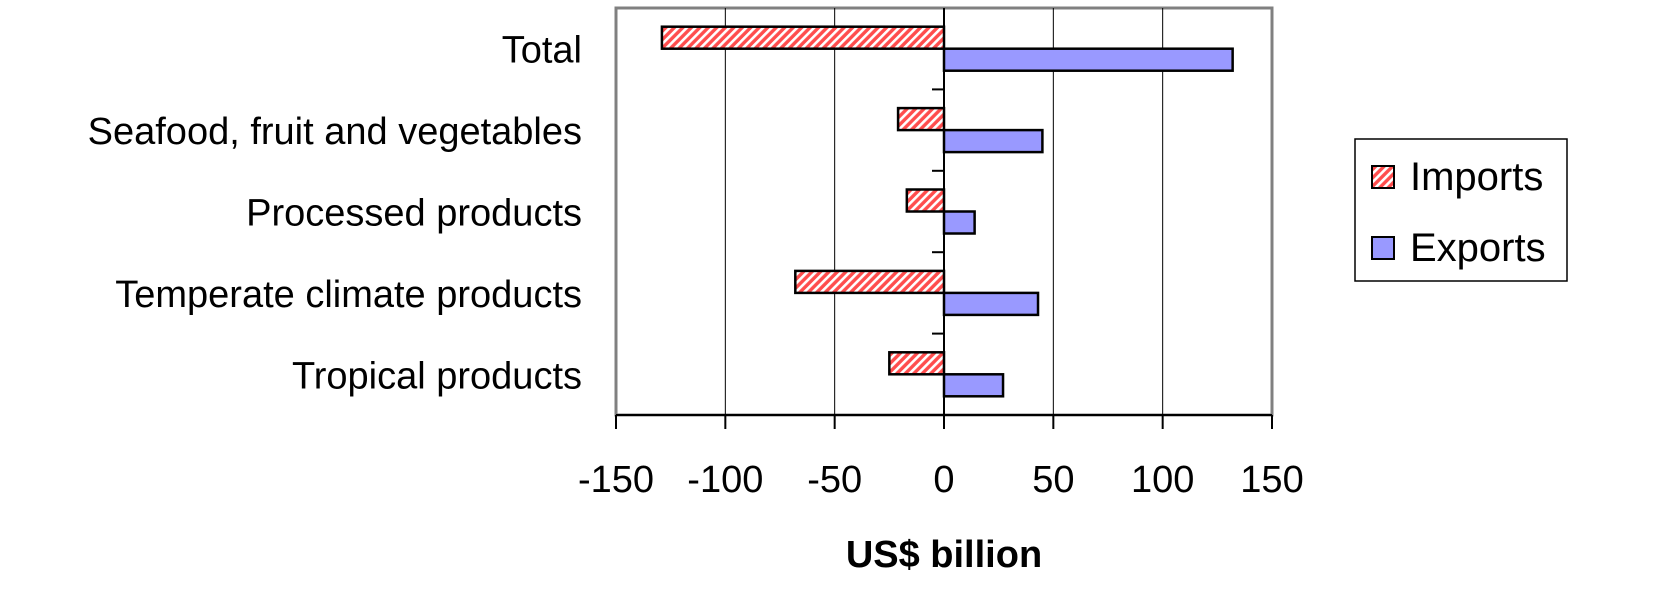 The width and height of the screenshot is (1667, 611). What do you see at coordinates (414, 214) in the screenshot?
I see `category-label: Processed products` at bounding box center [414, 214].